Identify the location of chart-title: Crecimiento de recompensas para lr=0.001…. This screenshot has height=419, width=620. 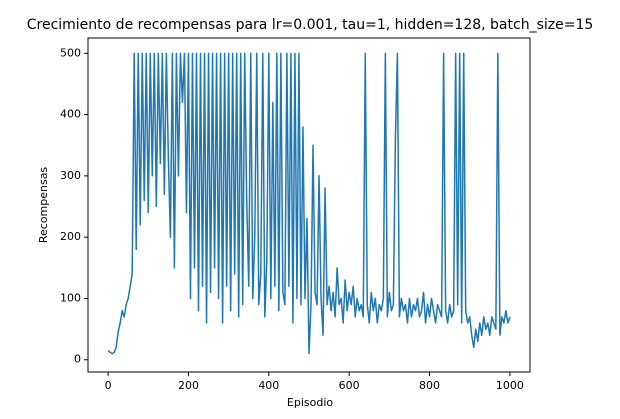
(310, 25).